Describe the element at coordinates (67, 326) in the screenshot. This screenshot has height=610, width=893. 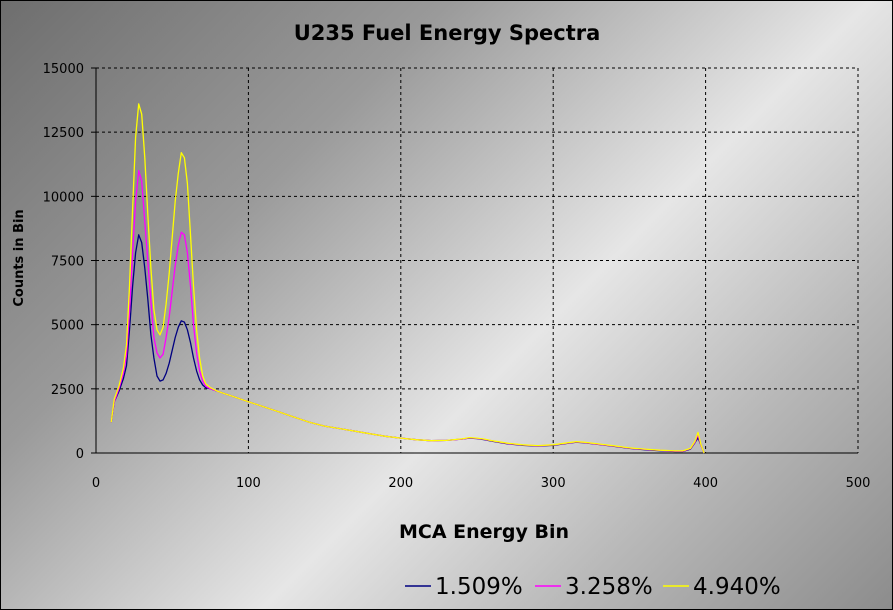
I see `y-tick-label: 5000` at that location.